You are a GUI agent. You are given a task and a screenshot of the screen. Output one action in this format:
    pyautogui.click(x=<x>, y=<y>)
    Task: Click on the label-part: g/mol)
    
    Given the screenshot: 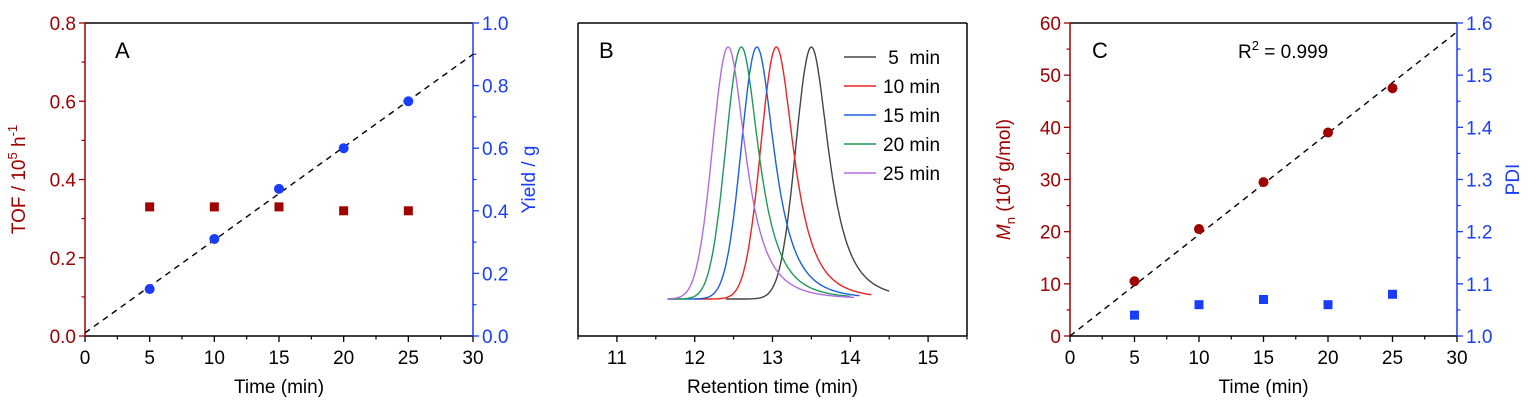 What is the action you would take?
    pyautogui.click(x=1004, y=148)
    